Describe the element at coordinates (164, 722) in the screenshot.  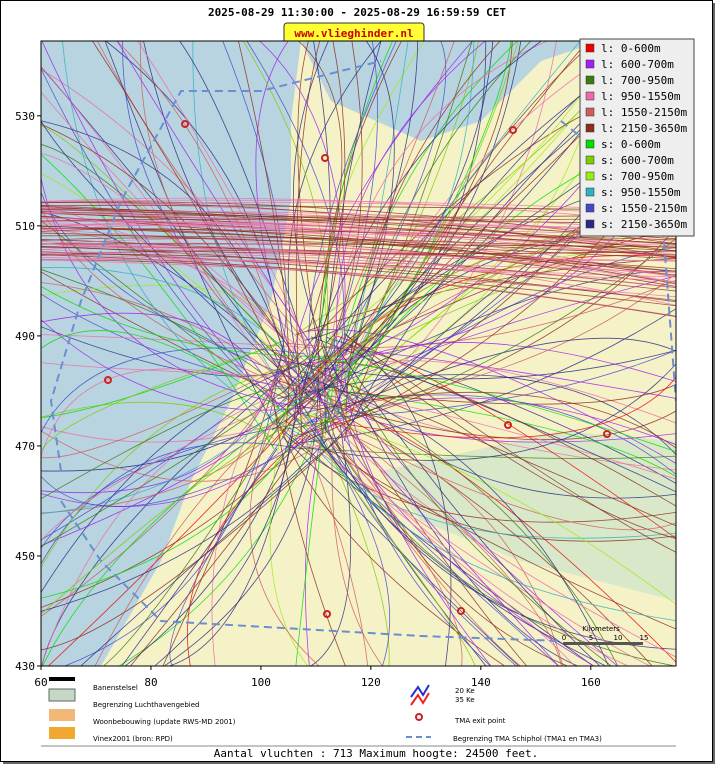
I see `key-label: Woonbebouwing (update RWS-MD 2001)` at that location.